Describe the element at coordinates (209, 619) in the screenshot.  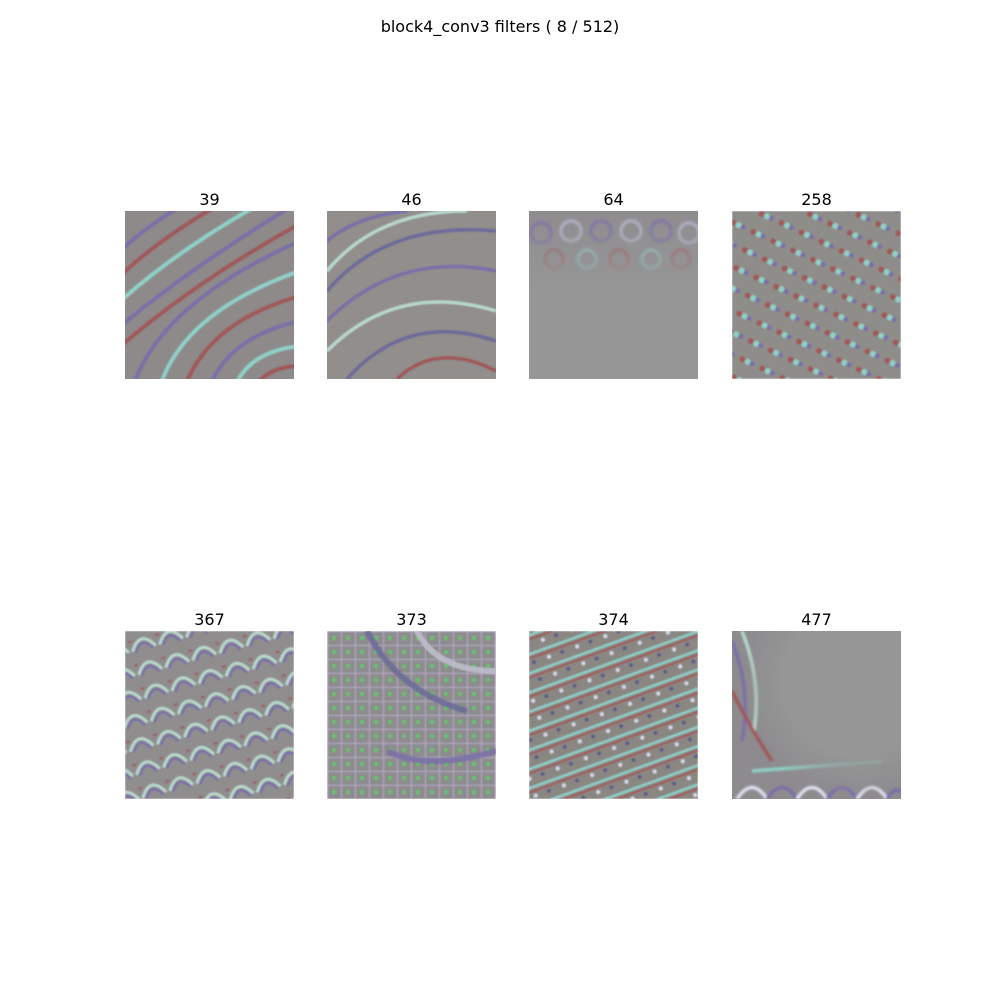
I see `filter-label: 367` at that location.